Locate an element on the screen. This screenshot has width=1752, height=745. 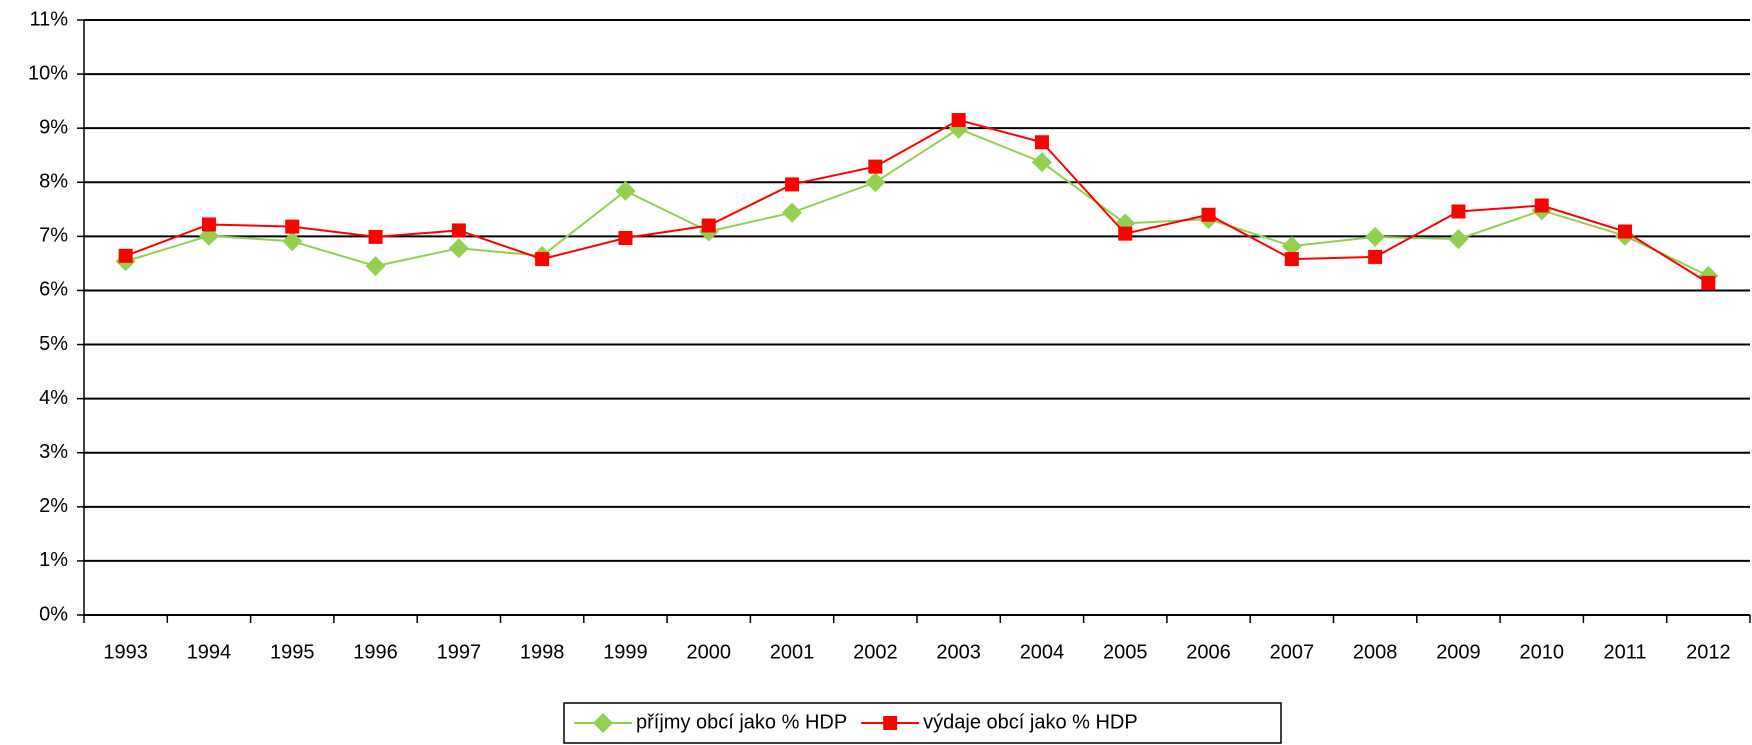
y-tick-label: 6% is located at coordinates (53, 290).